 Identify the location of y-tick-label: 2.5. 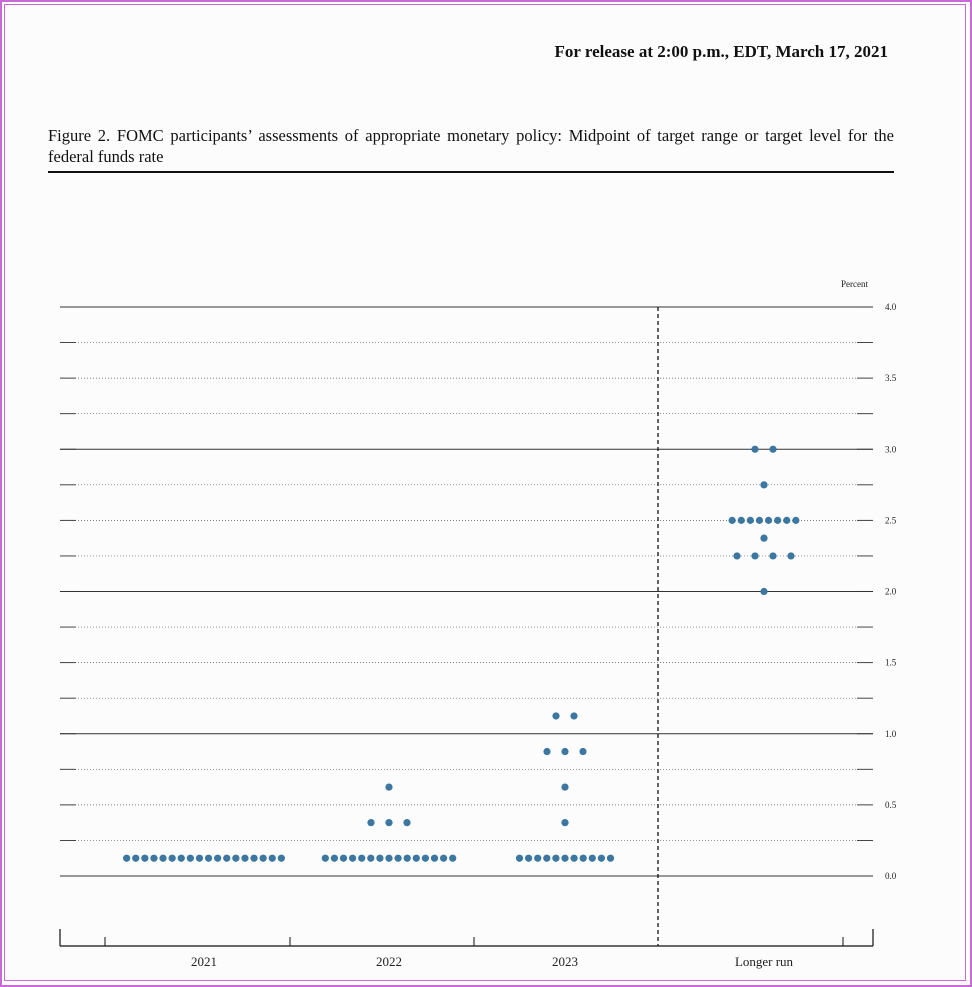
(891, 520).